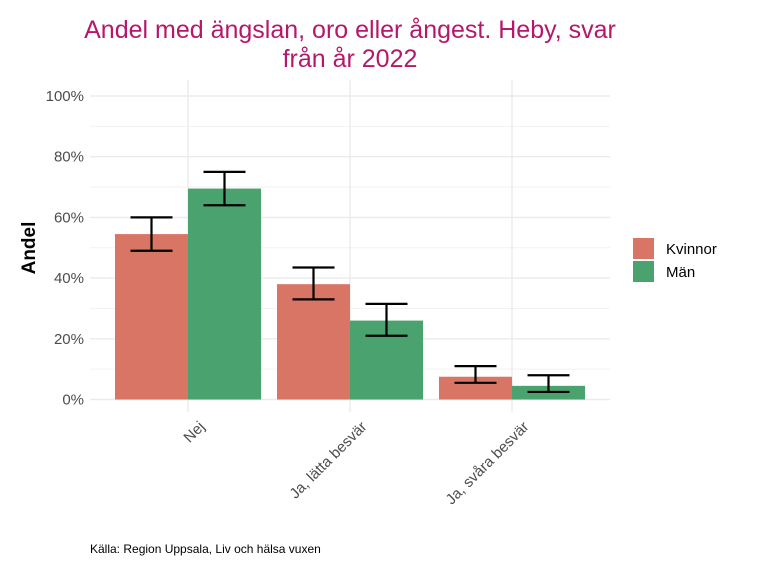 This screenshot has width=768, height=576. What do you see at coordinates (675, 260) in the screenshot?
I see `legend: Kvinnor Män` at bounding box center [675, 260].